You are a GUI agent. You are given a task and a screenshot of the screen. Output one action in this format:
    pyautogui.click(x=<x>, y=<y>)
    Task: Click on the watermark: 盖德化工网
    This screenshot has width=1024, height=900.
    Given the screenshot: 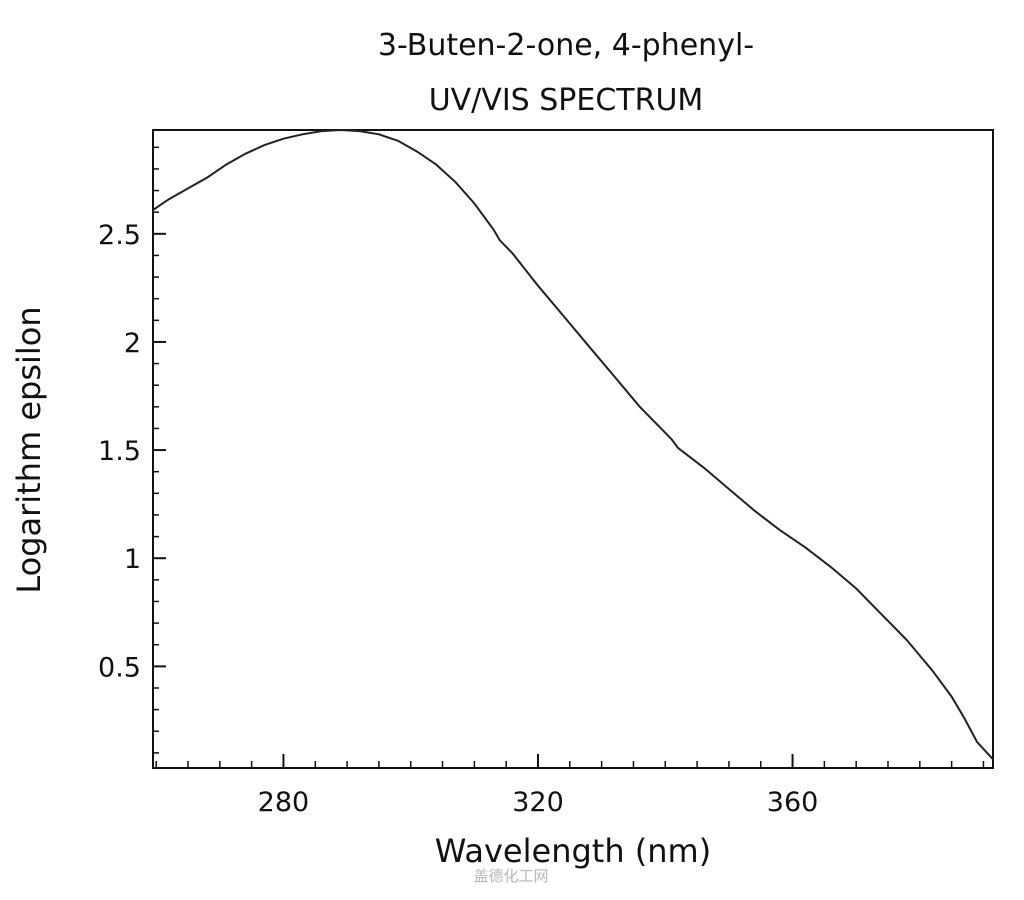 What is the action you would take?
    pyautogui.click(x=510, y=876)
    